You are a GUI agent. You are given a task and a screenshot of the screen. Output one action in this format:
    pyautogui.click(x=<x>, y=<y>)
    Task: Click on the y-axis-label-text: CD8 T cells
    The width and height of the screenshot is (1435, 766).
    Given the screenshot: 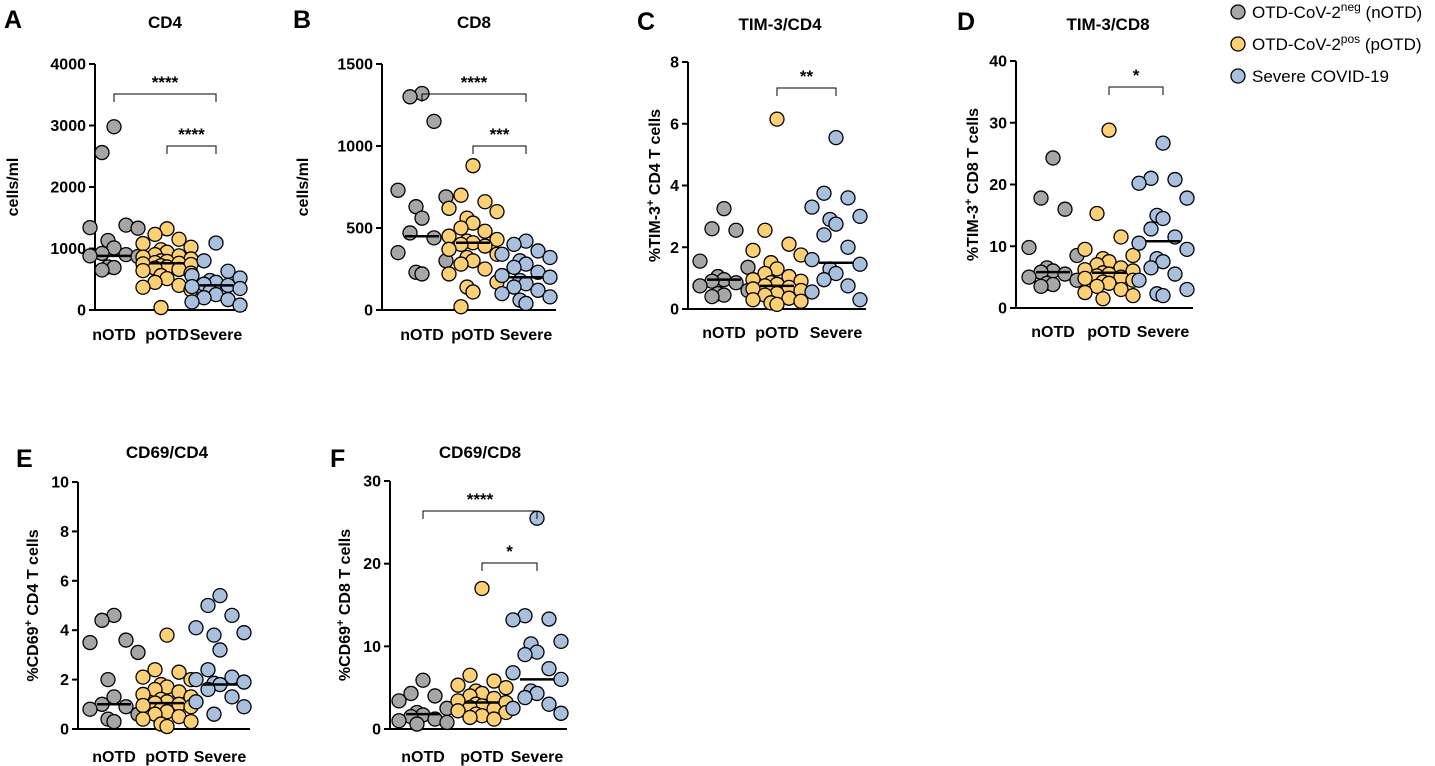 What is the action you would take?
    pyautogui.click(x=345, y=574)
    